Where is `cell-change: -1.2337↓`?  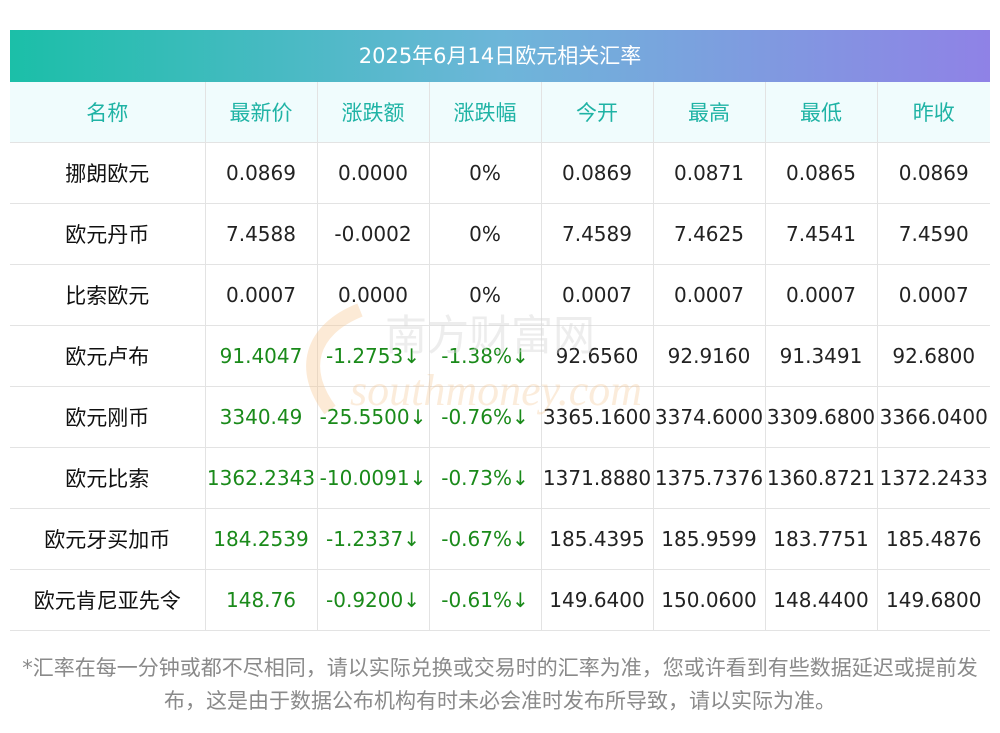 cell-change: -1.2337↓ is located at coordinates (373, 539).